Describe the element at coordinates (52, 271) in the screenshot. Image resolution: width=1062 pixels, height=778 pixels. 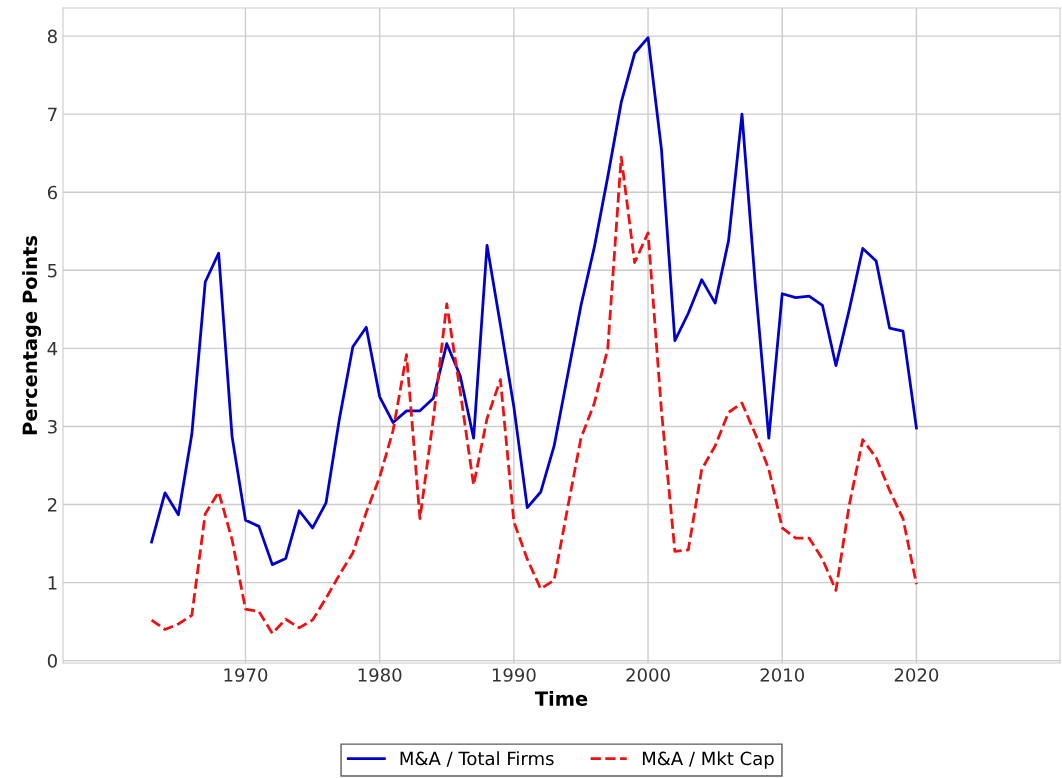
I see `y-tick-label: 5` at that location.